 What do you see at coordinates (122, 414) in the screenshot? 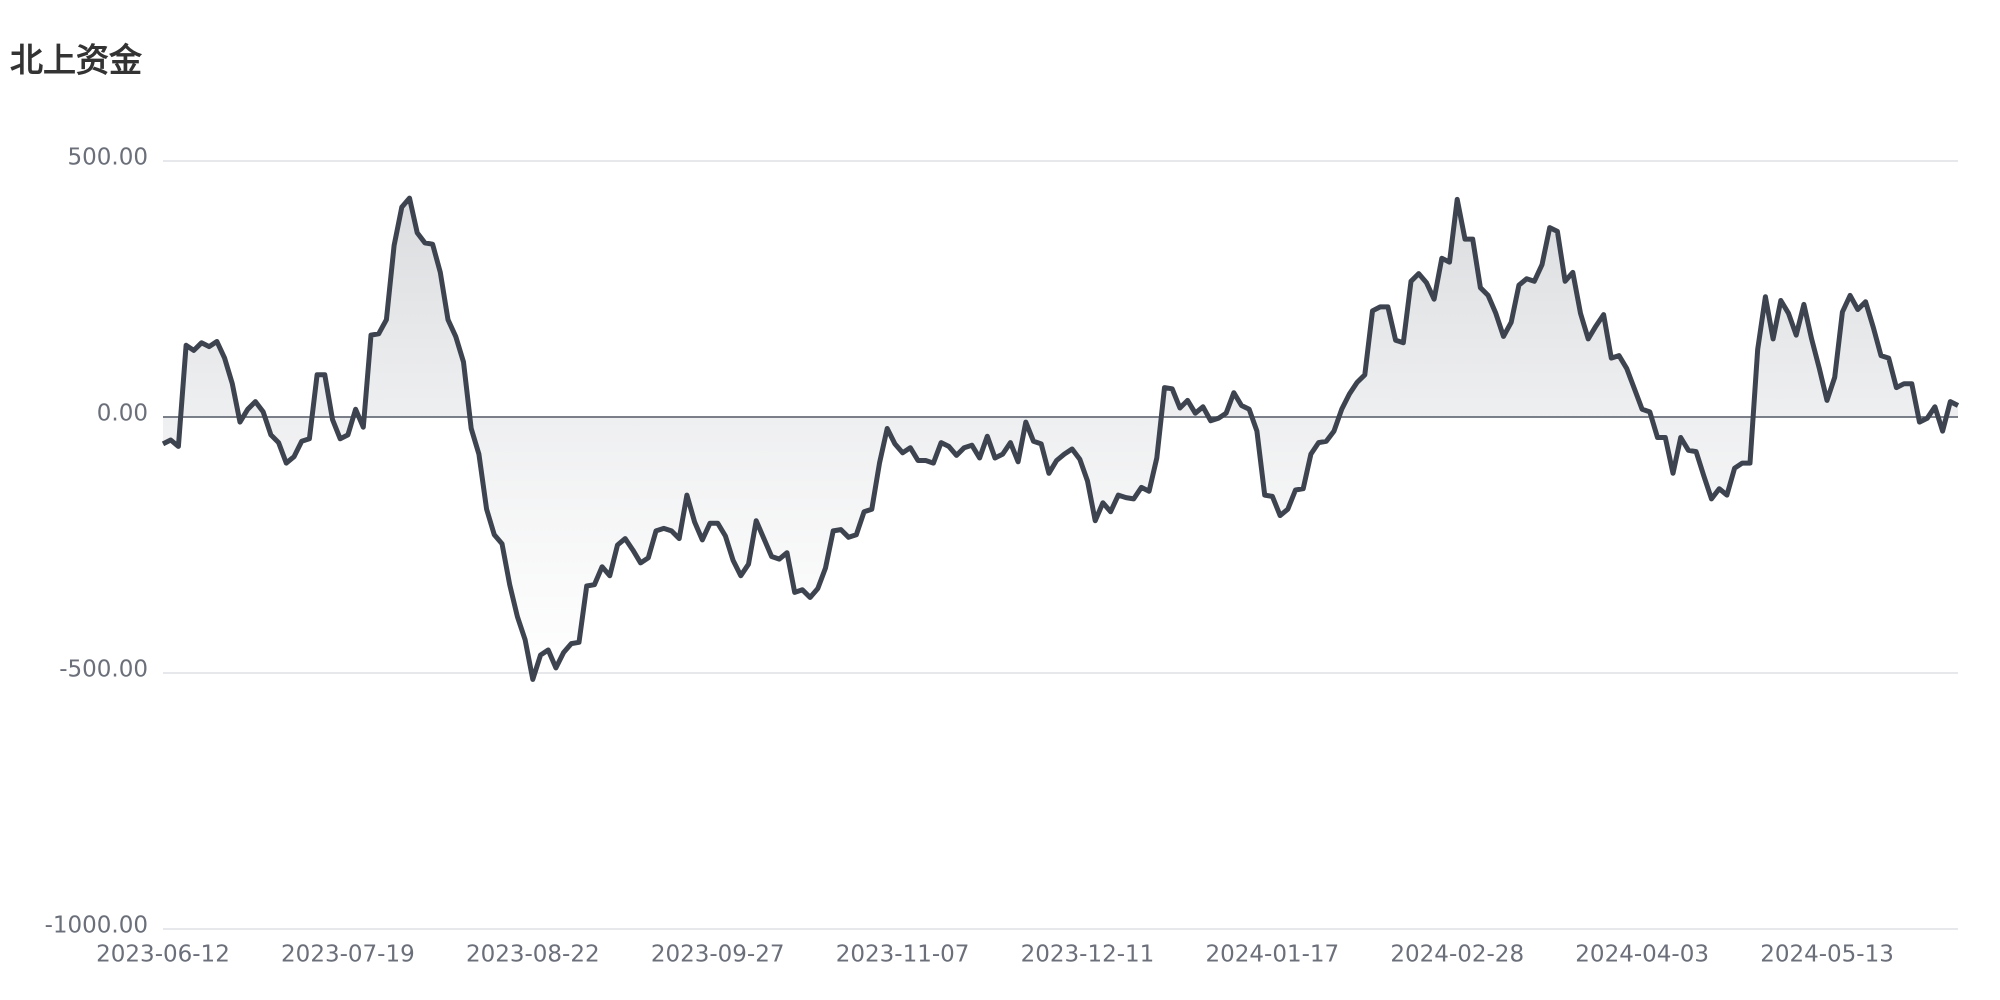
I see `y-tick-label: 0.00` at bounding box center [122, 414].